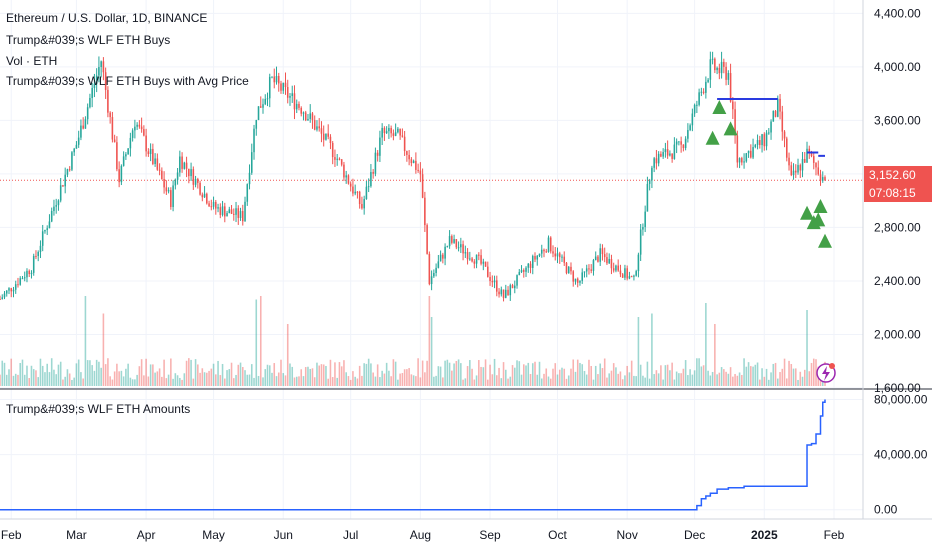  I want to click on avg-price-line, so click(771, 127).